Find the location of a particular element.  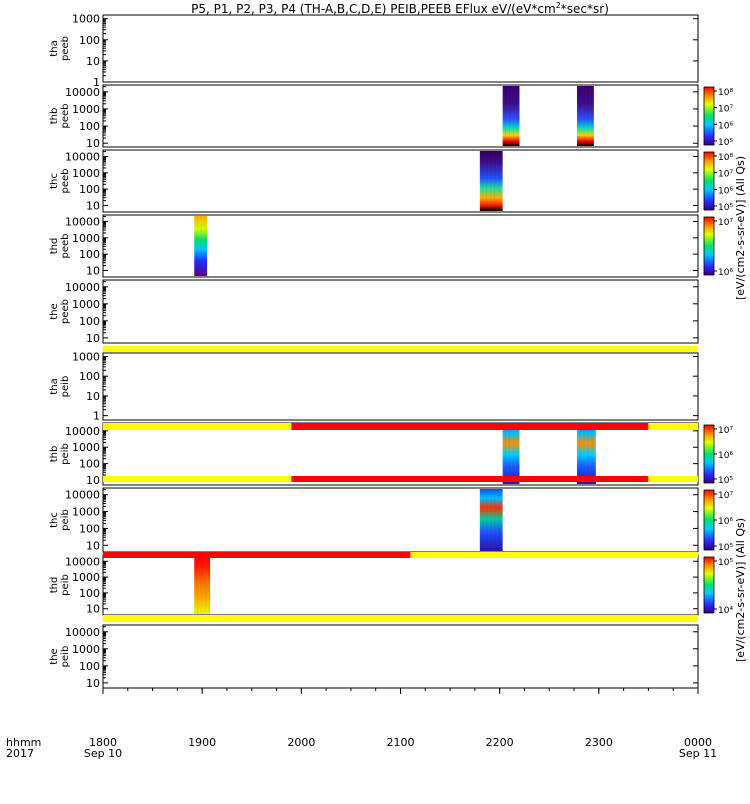

panel-label: thapeeb is located at coordinates (60, 48).